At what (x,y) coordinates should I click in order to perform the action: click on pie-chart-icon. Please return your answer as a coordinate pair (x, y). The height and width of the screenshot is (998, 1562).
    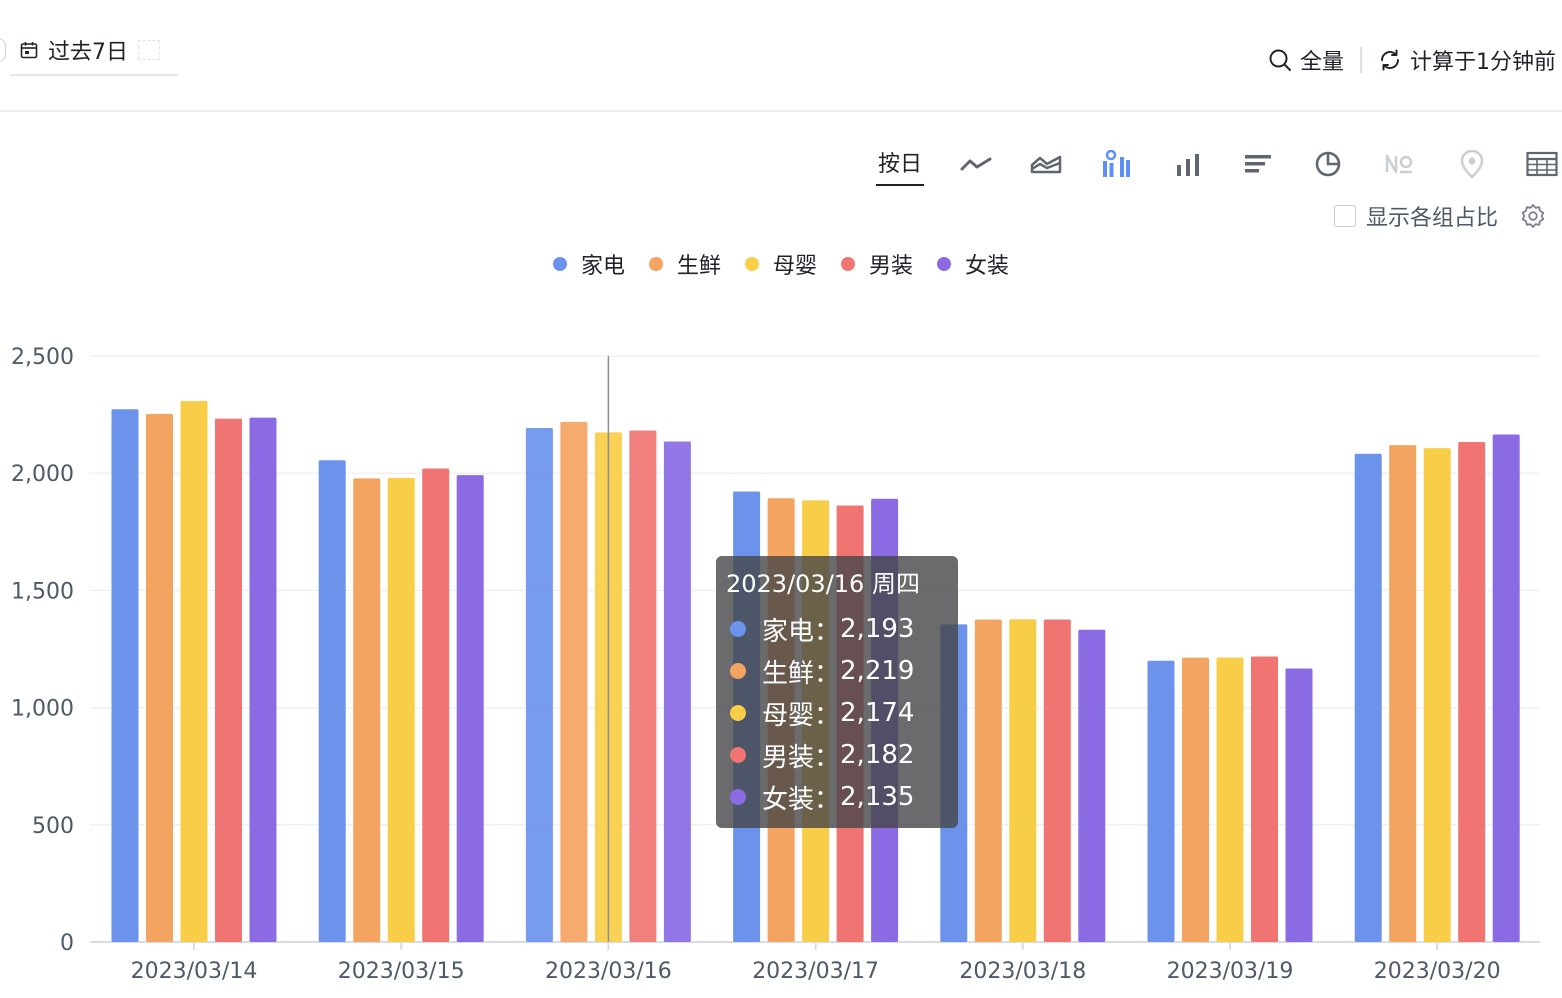
    Looking at the image, I should click on (1328, 164).